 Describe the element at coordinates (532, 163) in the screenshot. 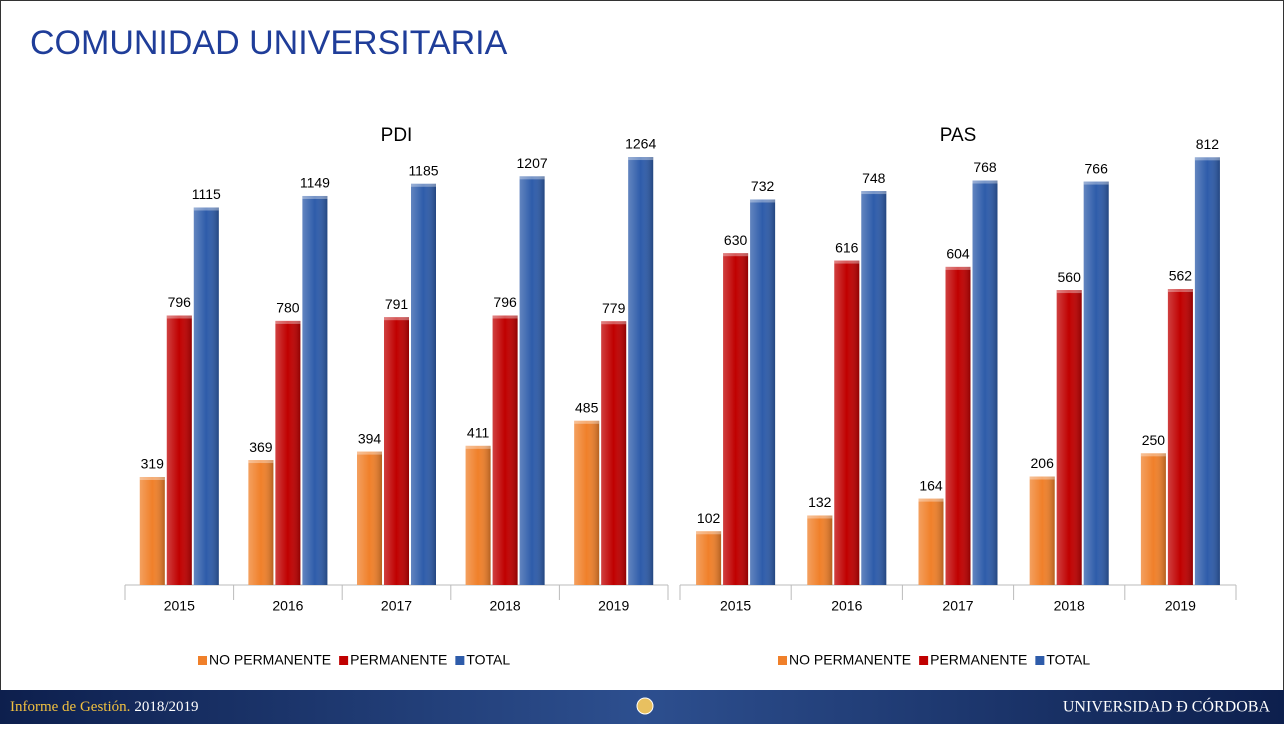

I see `data-label: 1207` at that location.